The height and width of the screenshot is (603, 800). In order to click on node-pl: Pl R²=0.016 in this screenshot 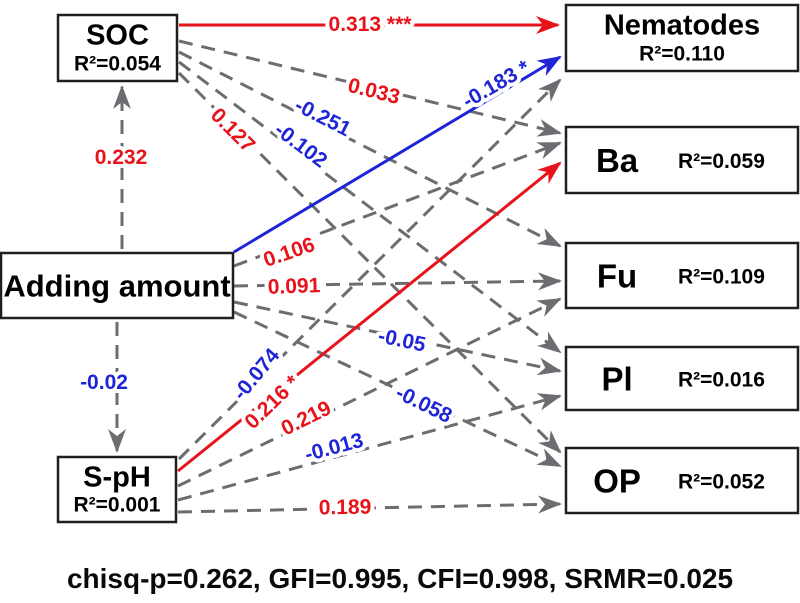, I will do `click(682, 378)`.